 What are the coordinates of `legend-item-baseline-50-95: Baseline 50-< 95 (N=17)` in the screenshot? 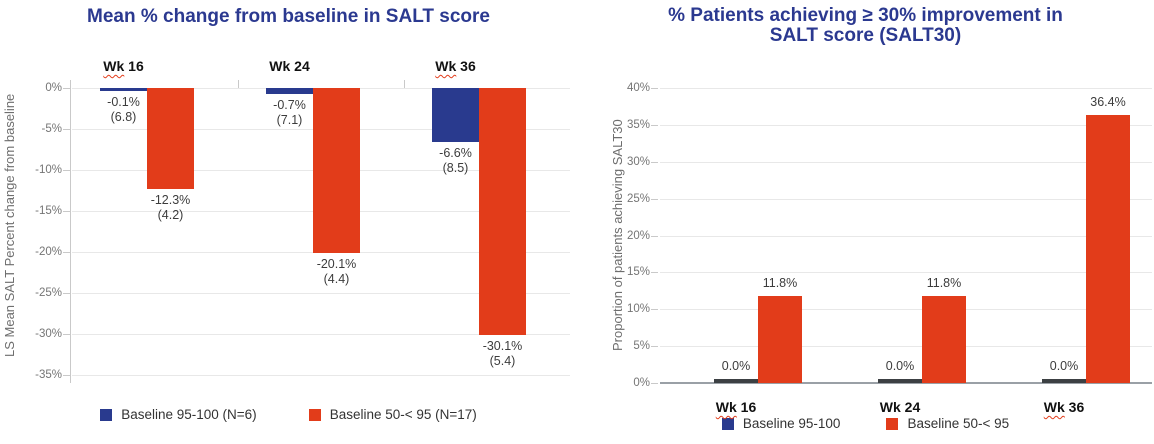 It's located at (392, 414).